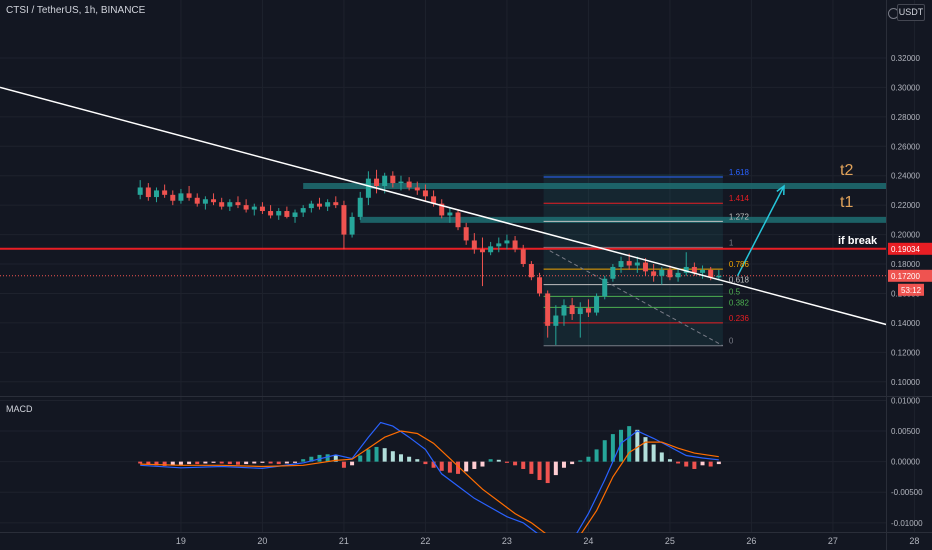 This screenshot has width=932, height=550. I want to click on price-tag-label: 53:12, so click(911, 290).